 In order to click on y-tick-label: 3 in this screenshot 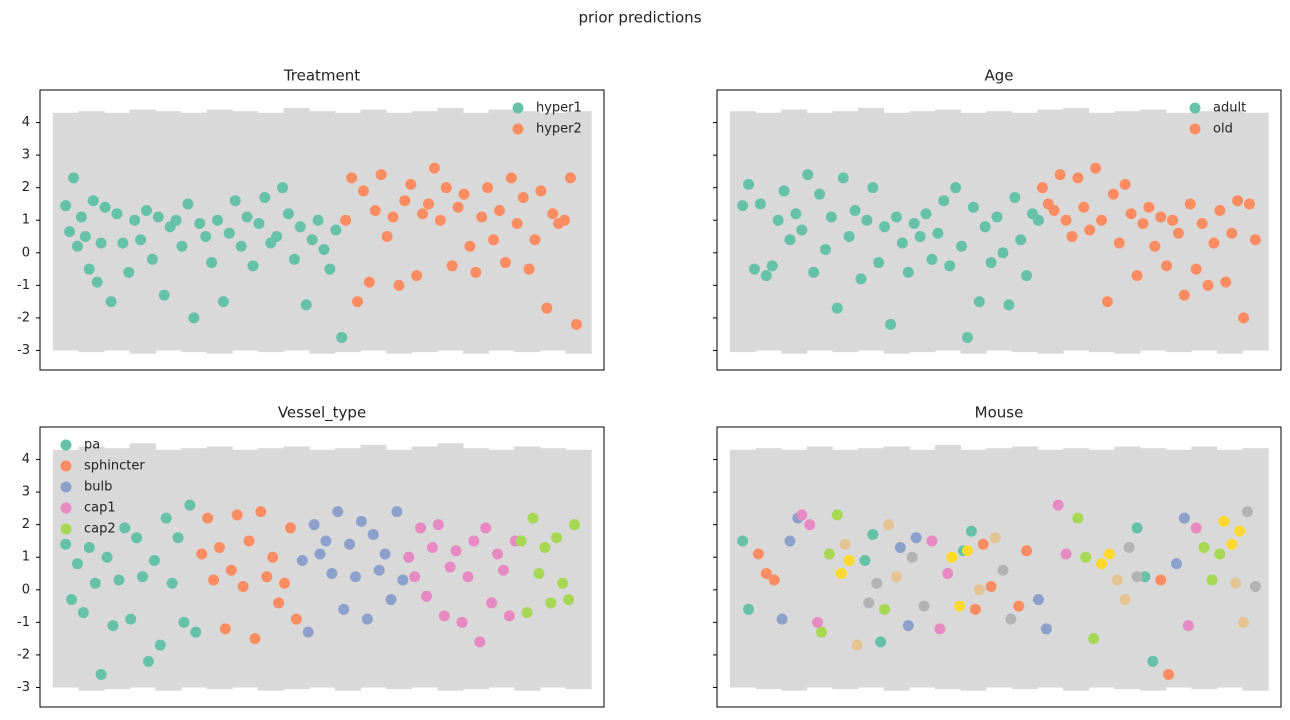, I will do `click(26, 155)`.